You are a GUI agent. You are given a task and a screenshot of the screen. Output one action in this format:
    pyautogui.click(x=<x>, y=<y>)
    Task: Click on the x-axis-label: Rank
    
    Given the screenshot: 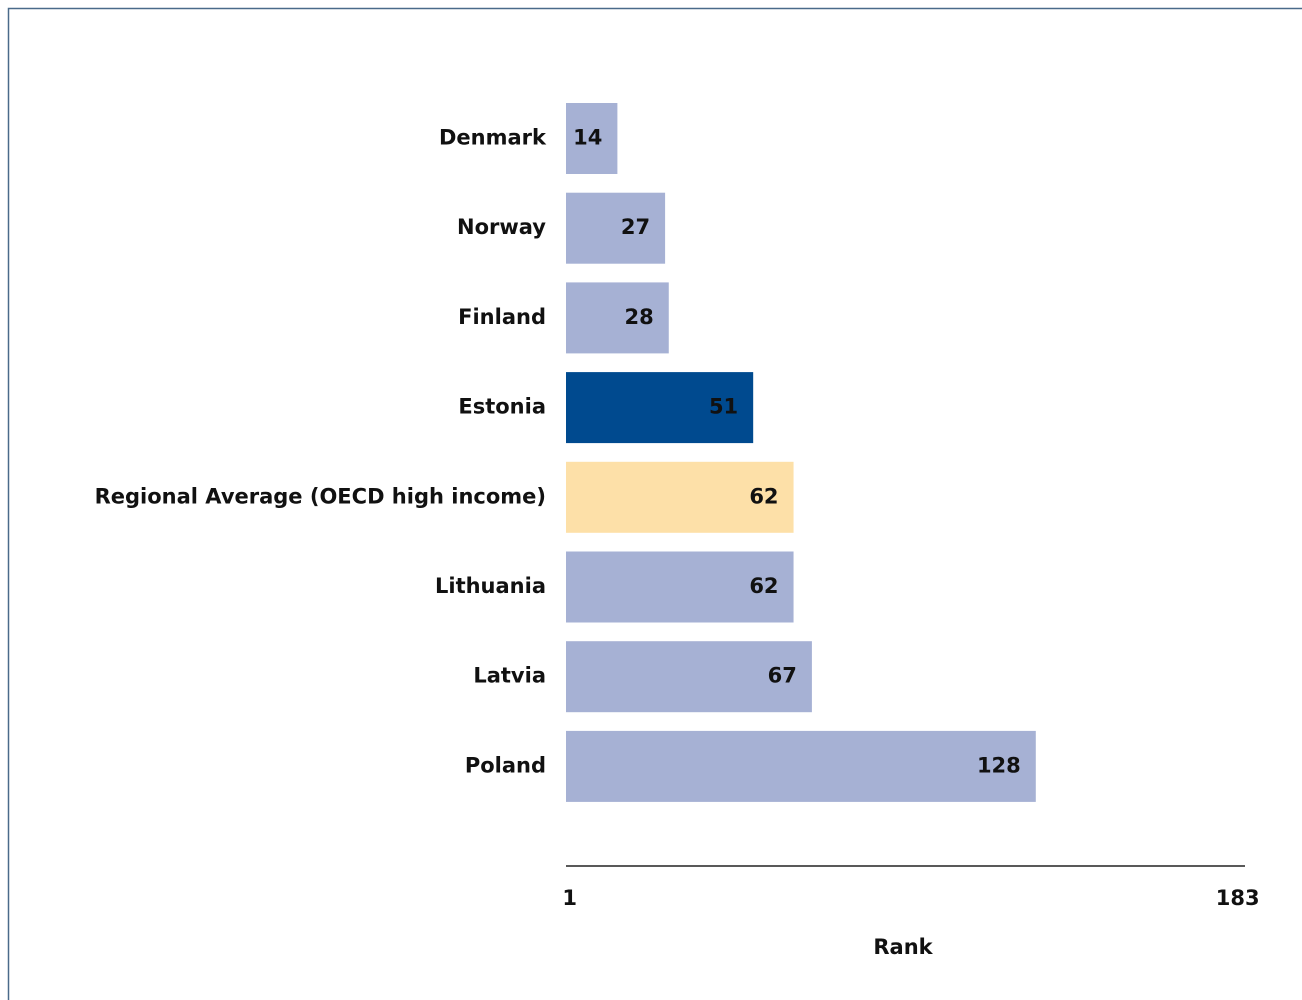 What is the action you would take?
    pyautogui.click(x=903, y=947)
    